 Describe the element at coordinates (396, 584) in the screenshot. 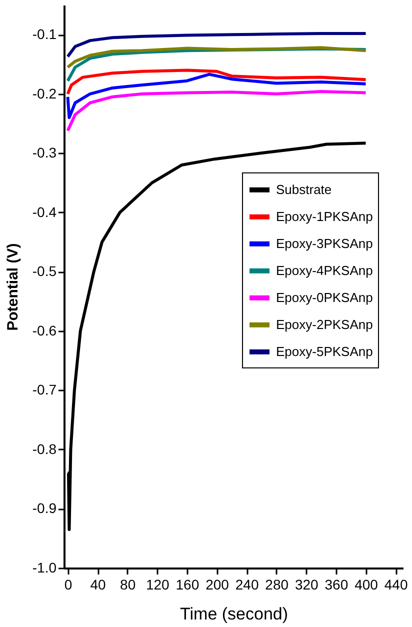

I see `x-tick-label: 440` at that location.